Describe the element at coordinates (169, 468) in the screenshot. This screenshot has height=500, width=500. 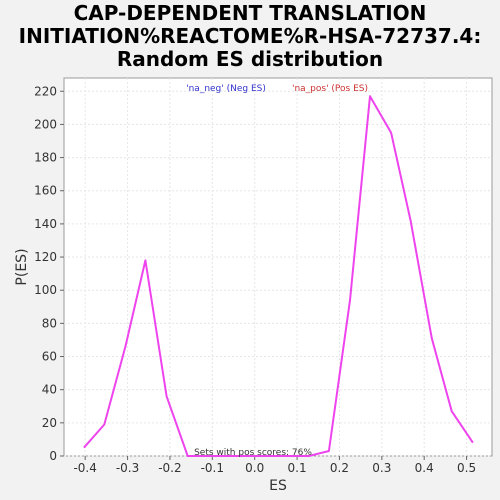
I see `x-tick-label: -0.2` at that location.